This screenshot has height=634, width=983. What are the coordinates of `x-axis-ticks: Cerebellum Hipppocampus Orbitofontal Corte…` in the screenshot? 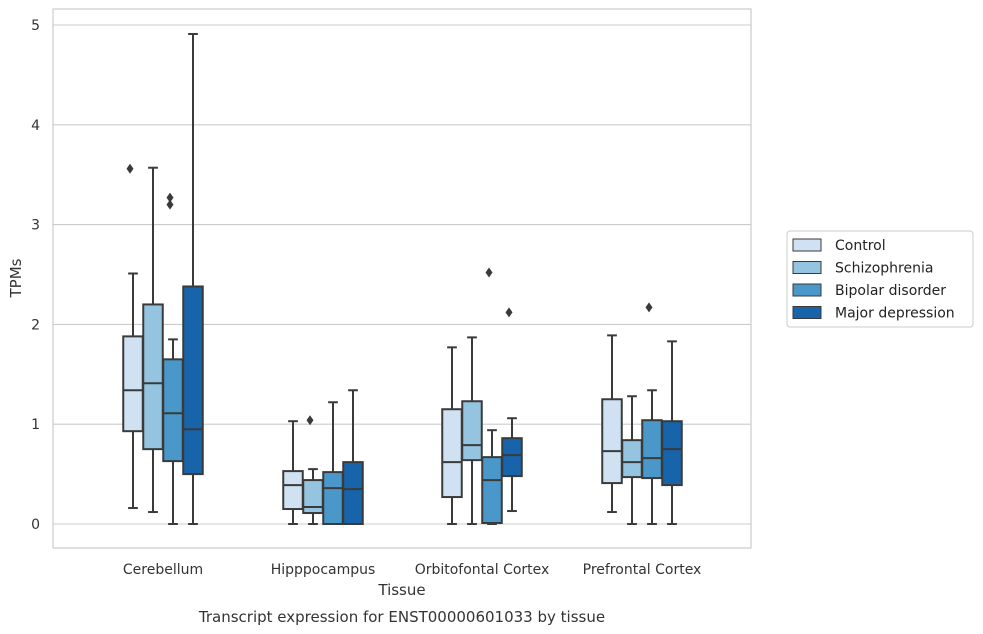 It's located at (412, 570).